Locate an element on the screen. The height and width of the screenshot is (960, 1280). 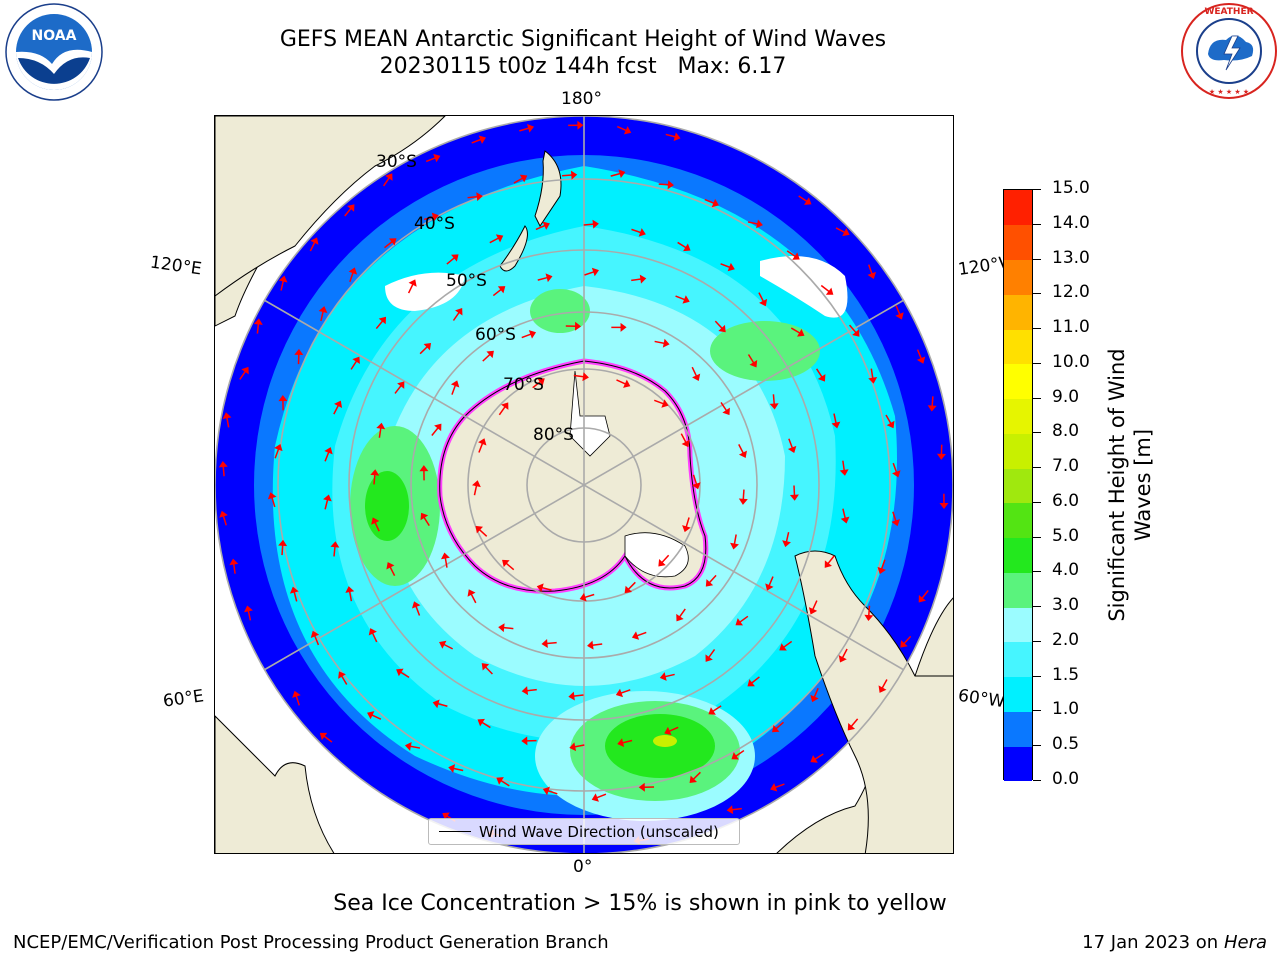
lat-label-80s: 80°S is located at coordinates (553, 435).